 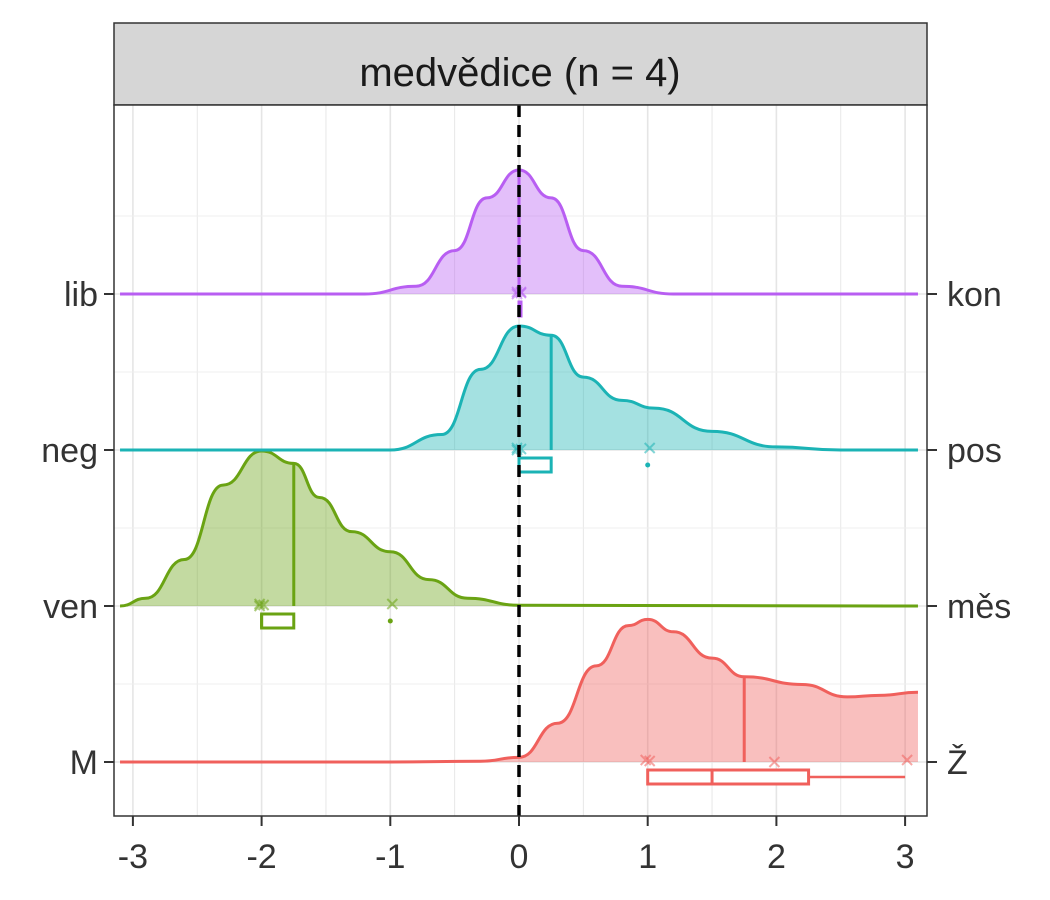 What do you see at coordinates (84, 763) in the screenshot?
I see `y-label-left: M` at bounding box center [84, 763].